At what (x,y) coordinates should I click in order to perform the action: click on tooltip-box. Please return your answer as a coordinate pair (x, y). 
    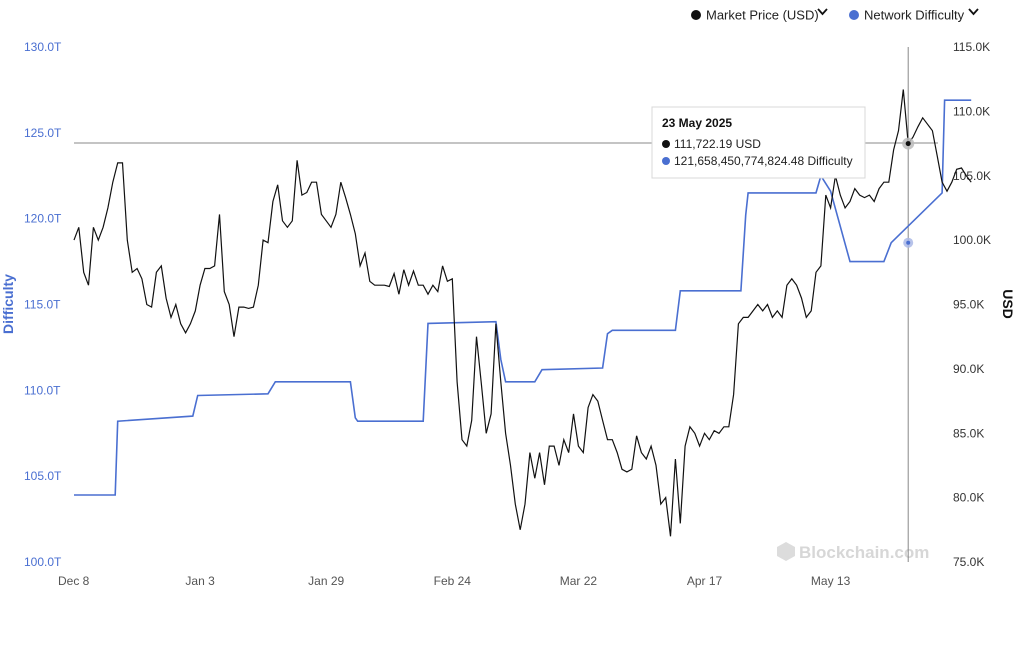
    Looking at the image, I should click on (758, 142).